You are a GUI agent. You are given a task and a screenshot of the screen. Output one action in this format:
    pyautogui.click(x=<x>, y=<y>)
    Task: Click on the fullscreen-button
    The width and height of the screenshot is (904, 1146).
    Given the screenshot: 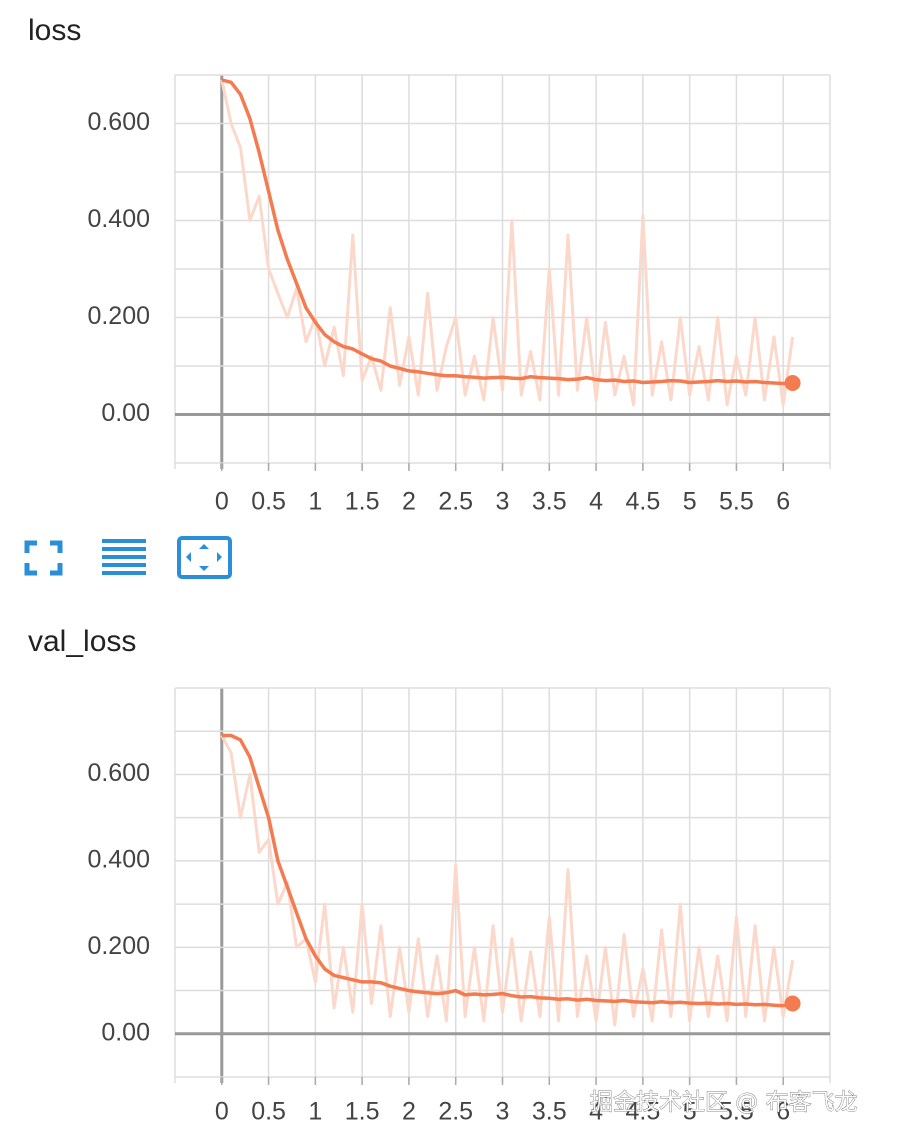 What is the action you would take?
    pyautogui.click(x=43, y=558)
    